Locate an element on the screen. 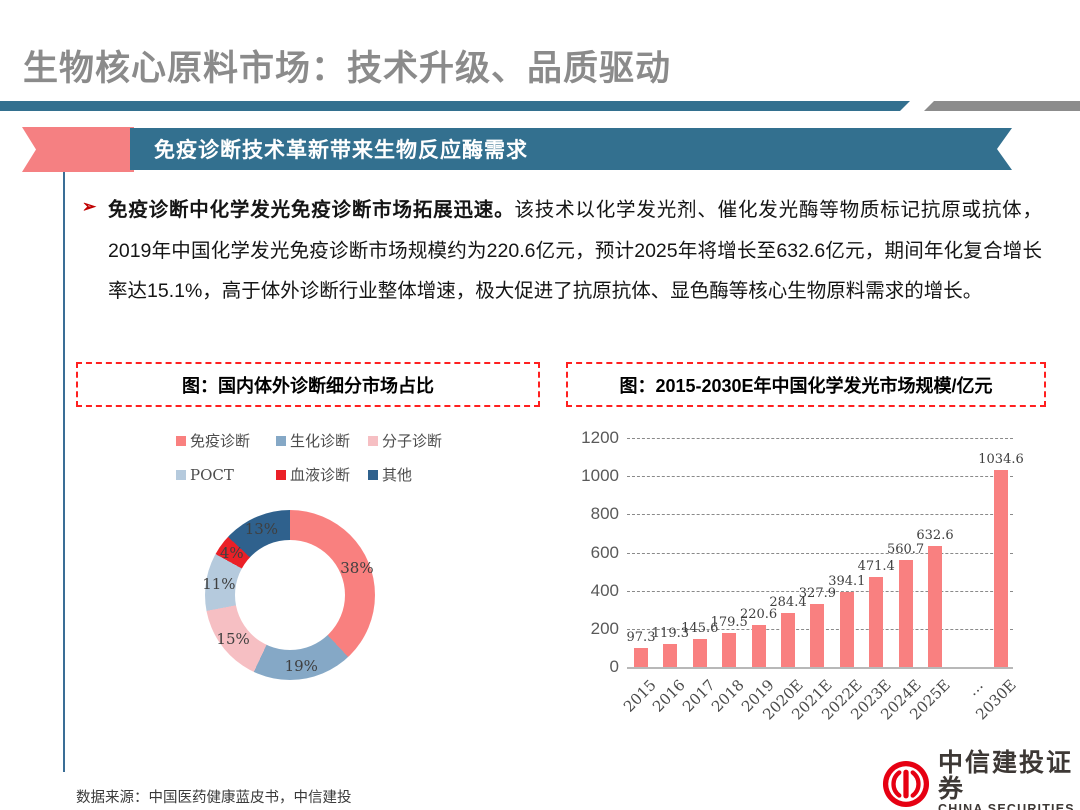 This screenshot has height=810, width=1080. donut-ring is located at coordinates (290, 595).